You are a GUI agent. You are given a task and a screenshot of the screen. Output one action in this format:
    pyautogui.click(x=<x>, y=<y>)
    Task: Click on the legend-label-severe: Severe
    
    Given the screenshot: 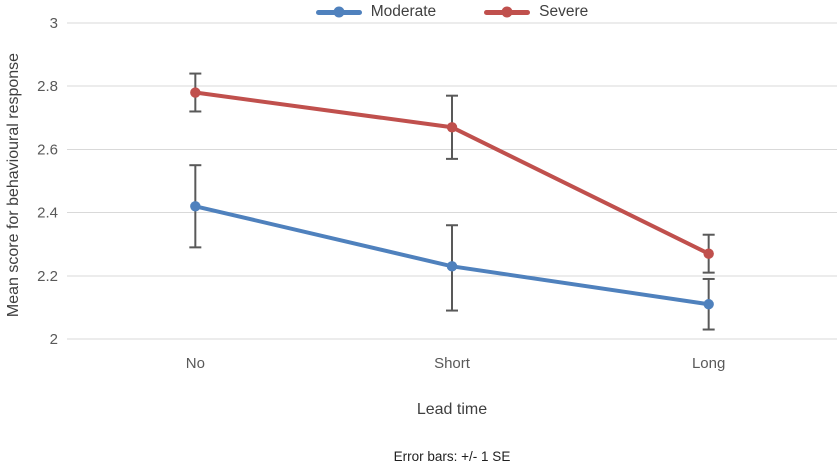 What is the action you would take?
    pyautogui.click(x=564, y=11)
    